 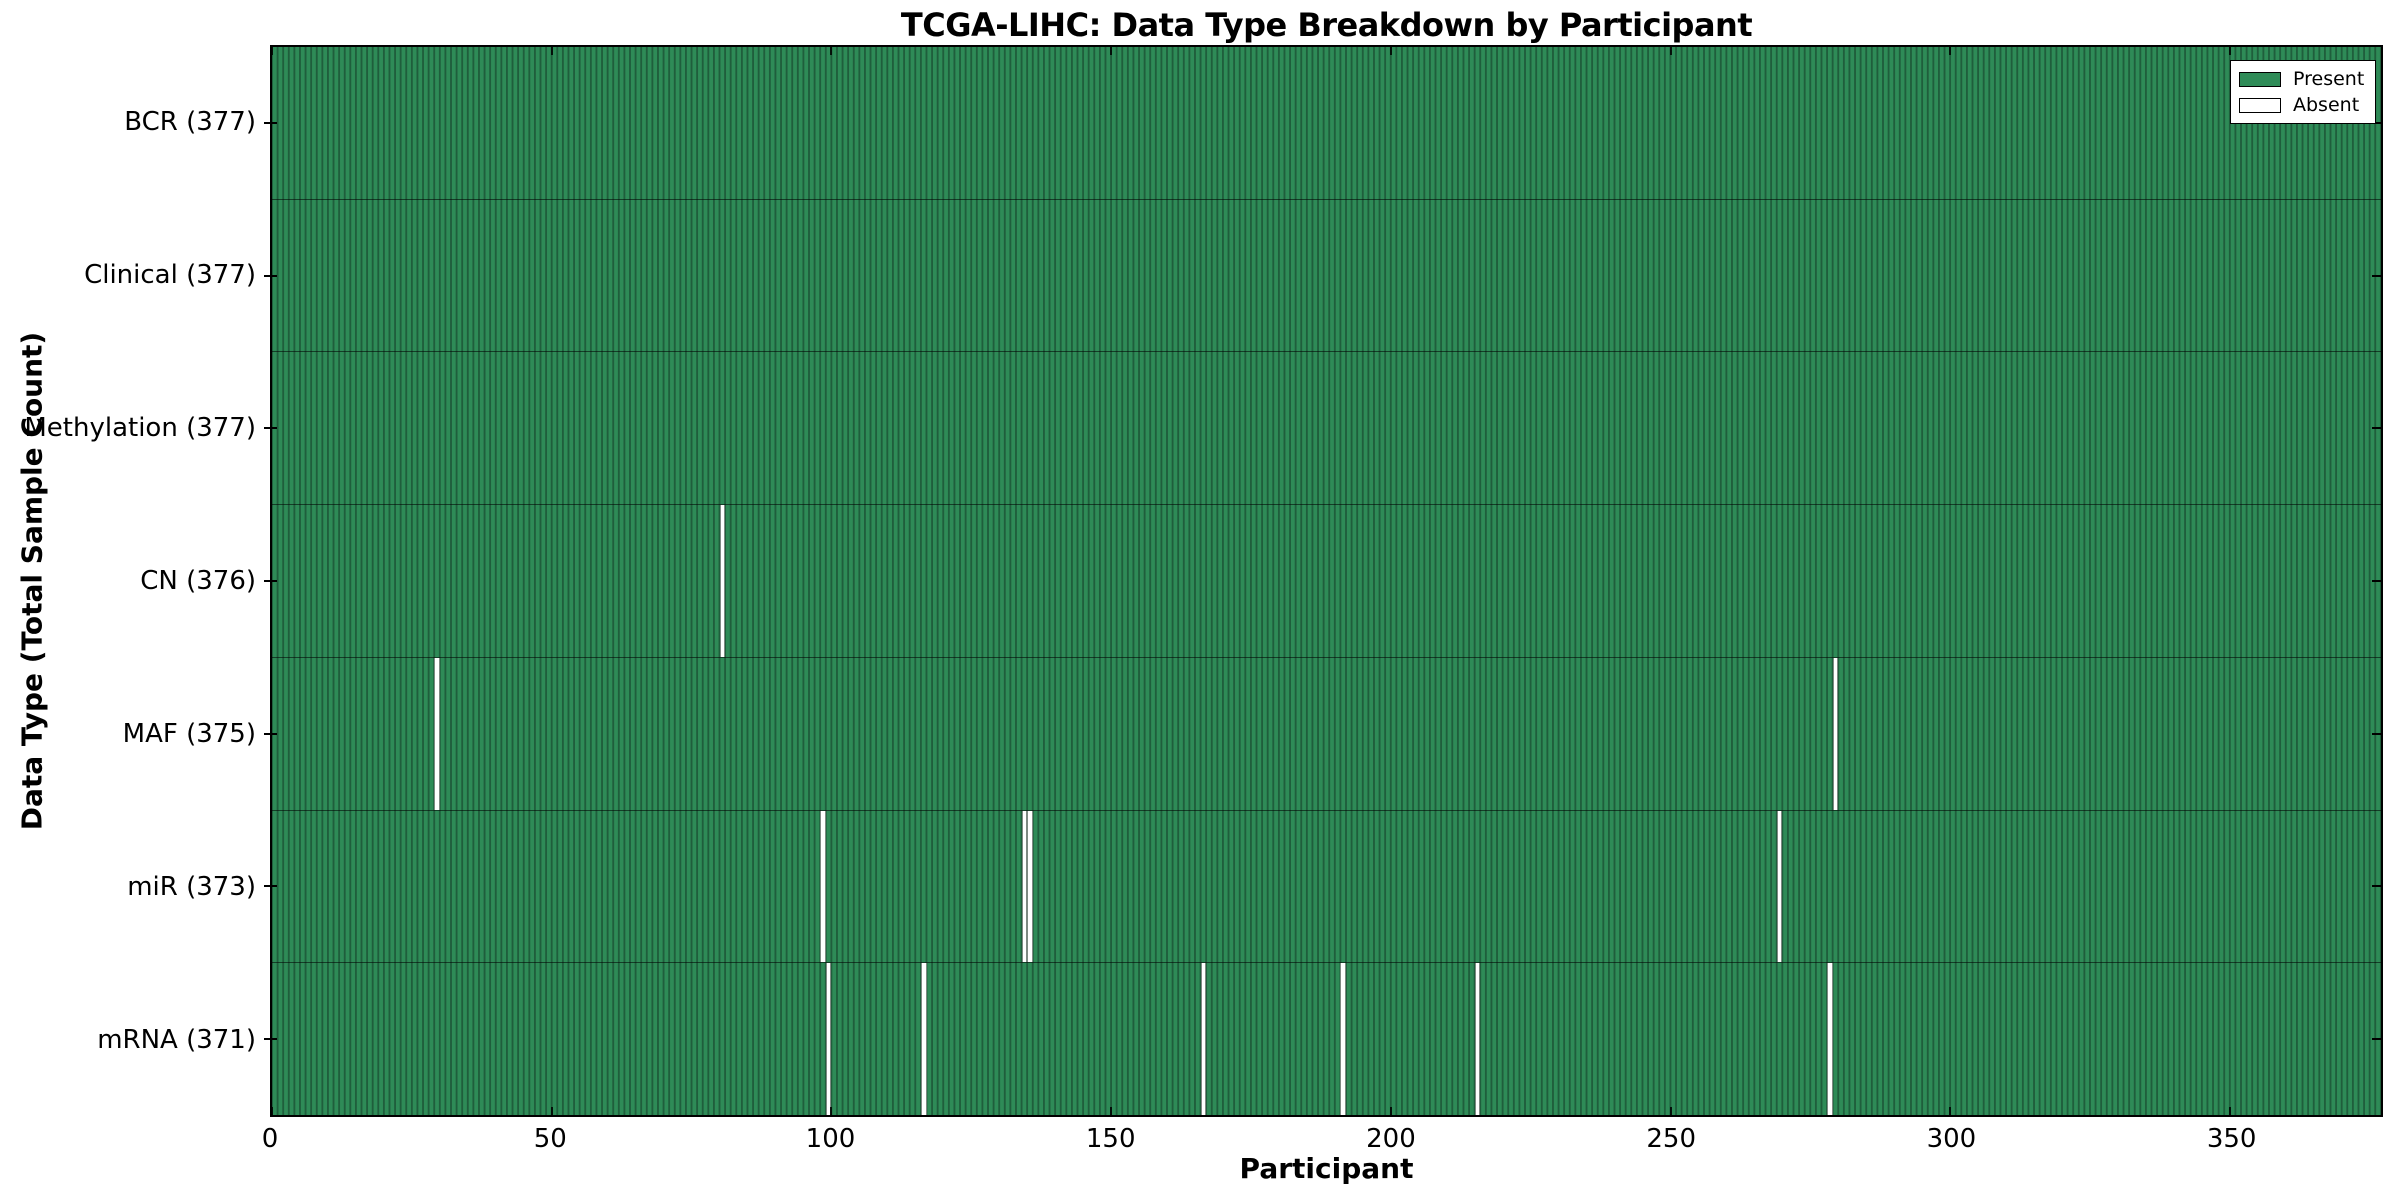 What do you see at coordinates (1110, 1139) in the screenshot?
I see `xtick-label-150: 150` at bounding box center [1110, 1139].